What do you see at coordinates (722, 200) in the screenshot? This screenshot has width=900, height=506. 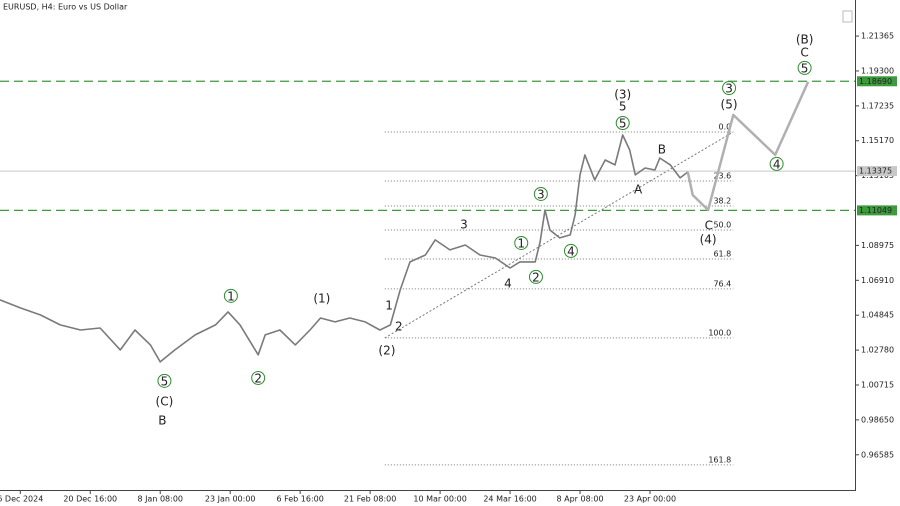 I see `fib-label: 38.2` at bounding box center [722, 200].